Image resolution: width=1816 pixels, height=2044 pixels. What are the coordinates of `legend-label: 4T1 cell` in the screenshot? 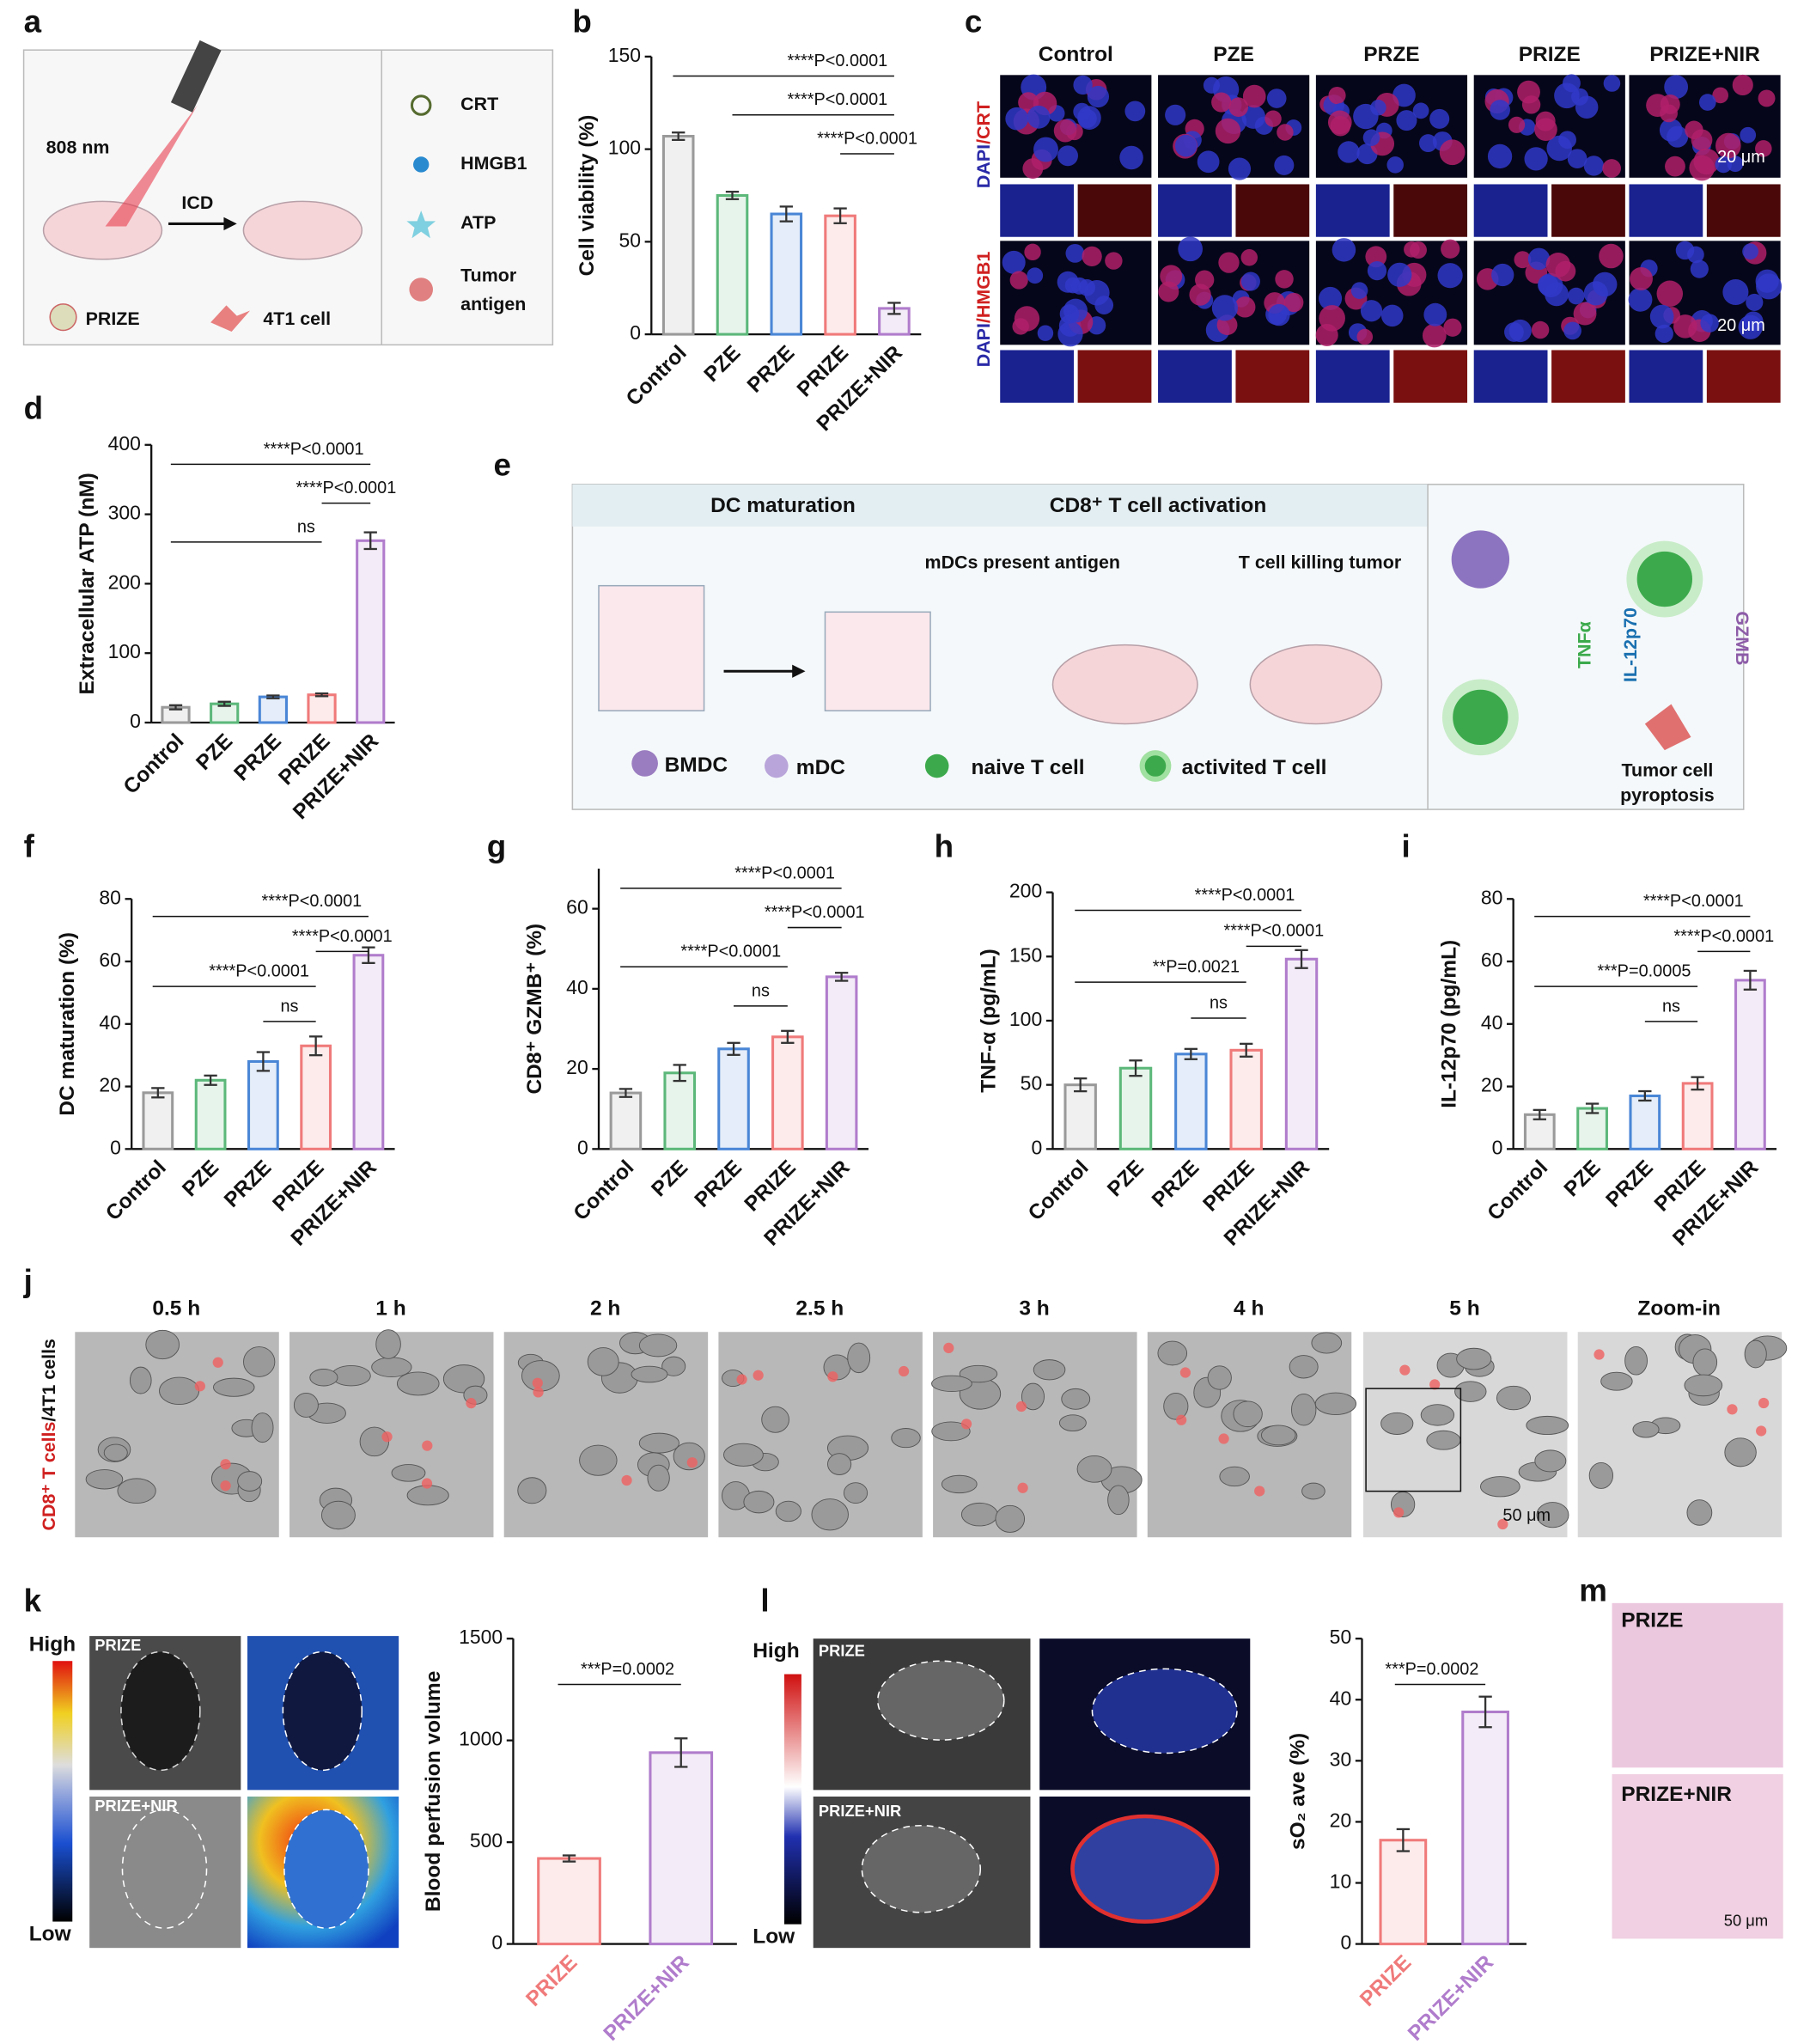 It's located at (297, 318).